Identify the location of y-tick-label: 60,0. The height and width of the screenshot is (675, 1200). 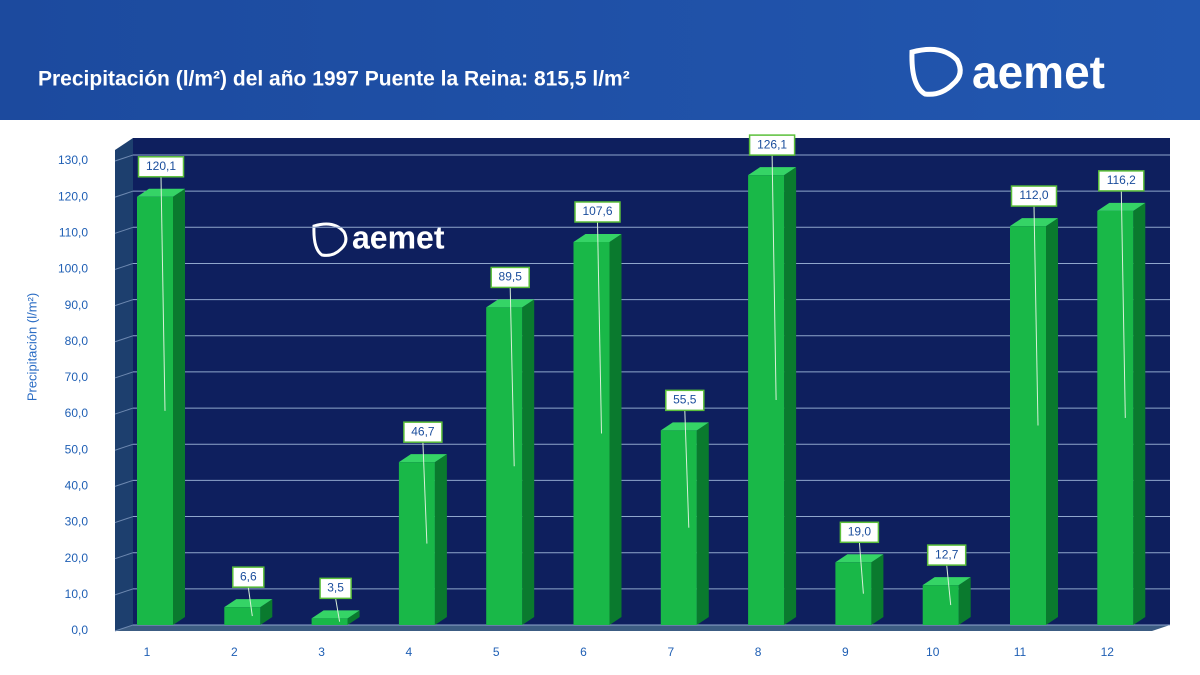
(77, 413).